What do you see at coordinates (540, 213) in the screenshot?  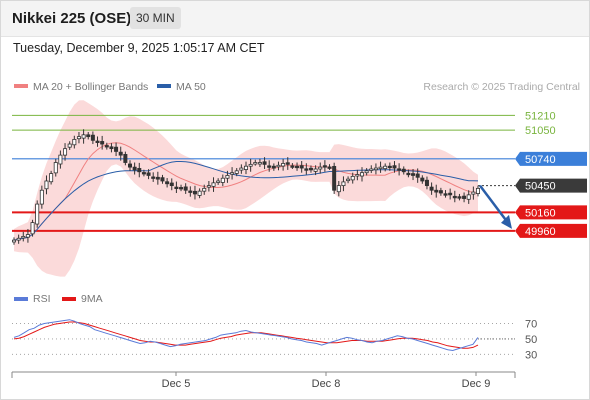 I see `level-label: 50160` at bounding box center [540, 213].